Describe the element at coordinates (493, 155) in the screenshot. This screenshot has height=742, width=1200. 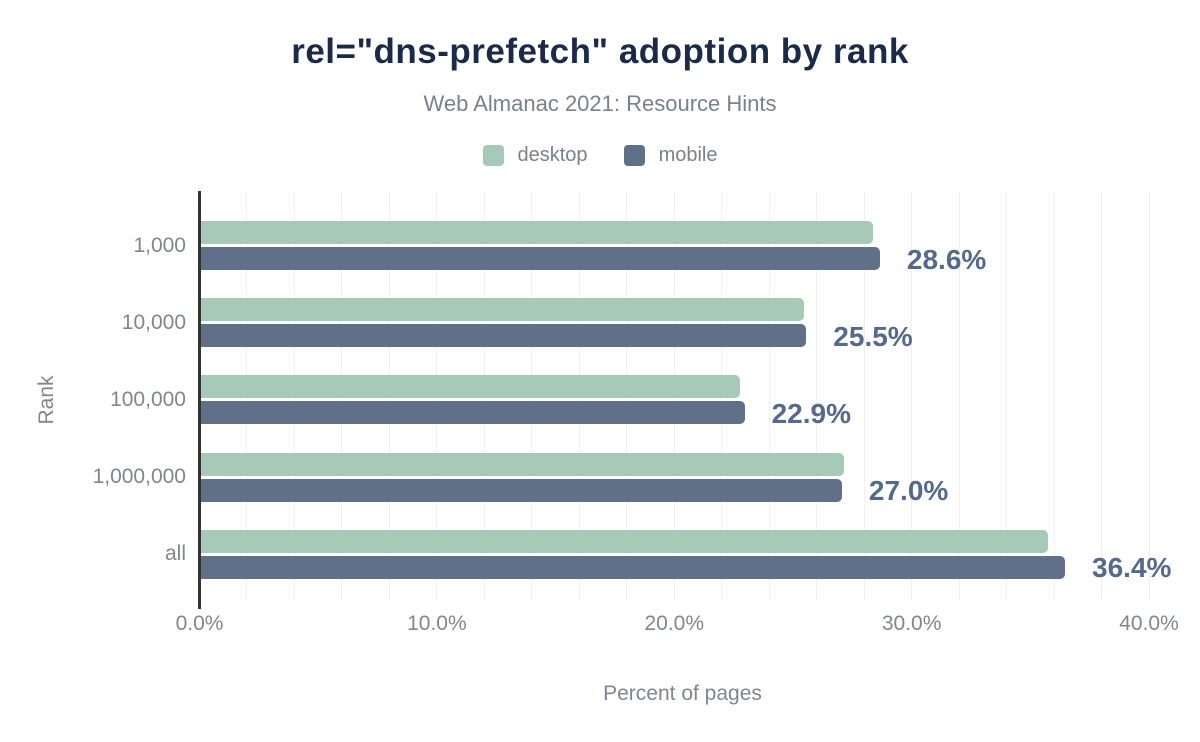
I see `desktop-swatch-icon` at that location.